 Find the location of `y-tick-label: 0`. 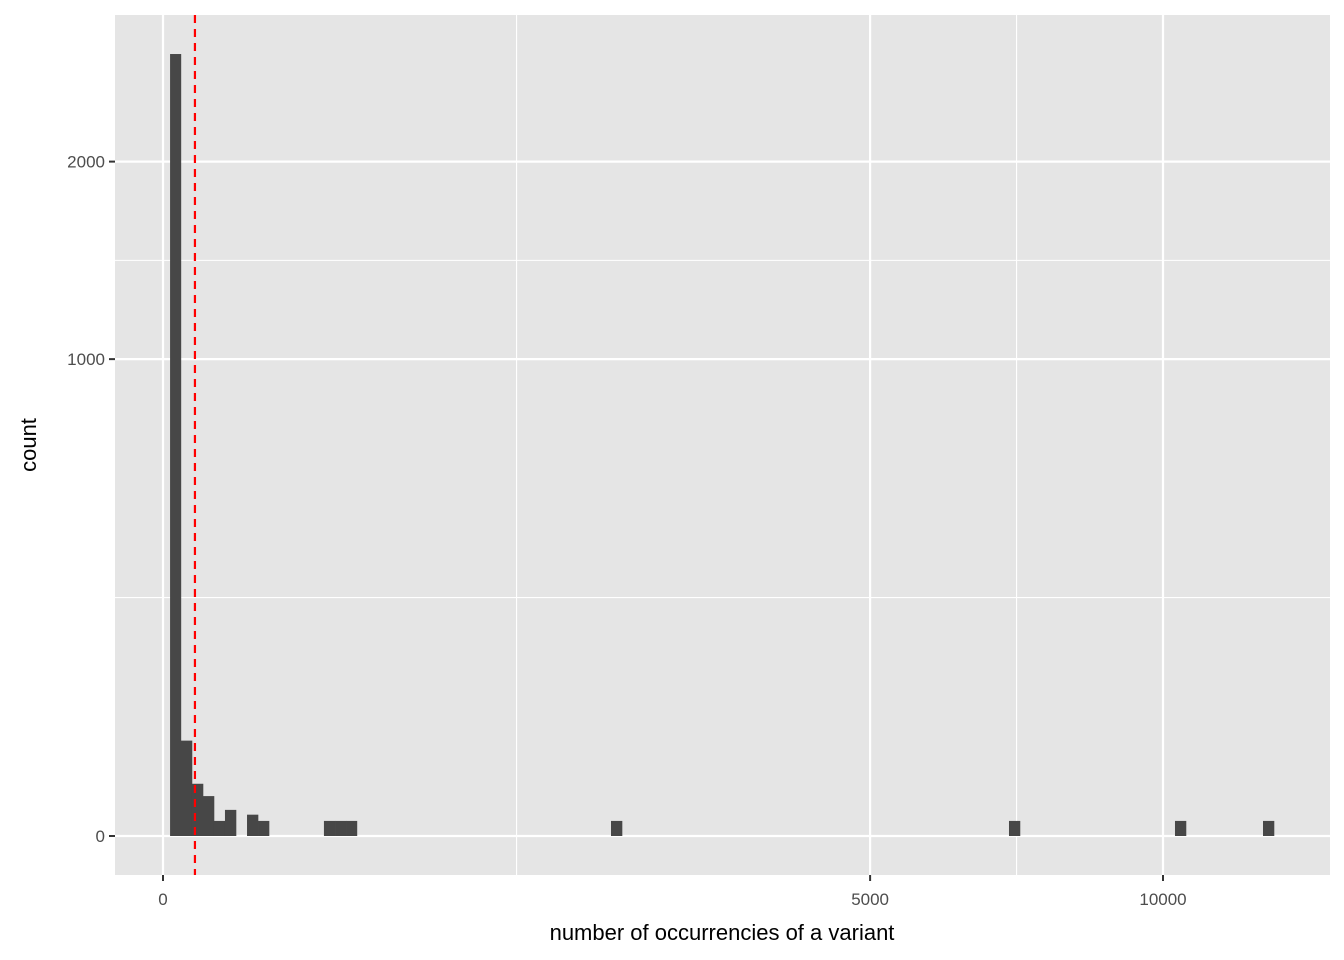

y-tick-label: 0 is located at coordinates (100, 836).